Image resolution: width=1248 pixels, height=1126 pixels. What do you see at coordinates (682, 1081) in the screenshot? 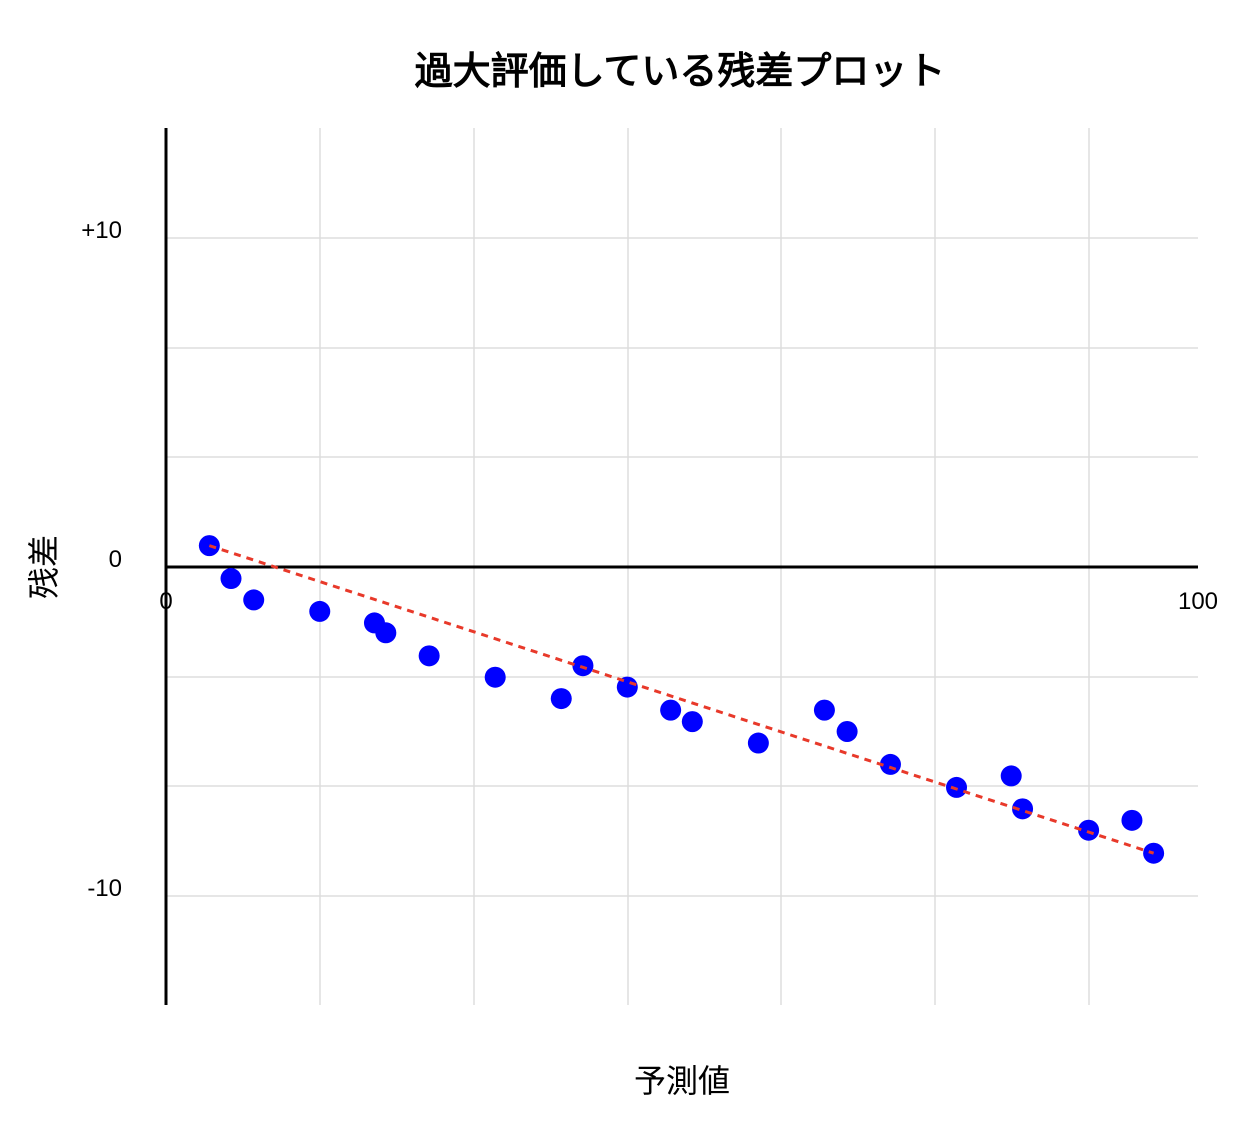
I see `x-axis-label: 予測値` at bounding box center [682, 1081].